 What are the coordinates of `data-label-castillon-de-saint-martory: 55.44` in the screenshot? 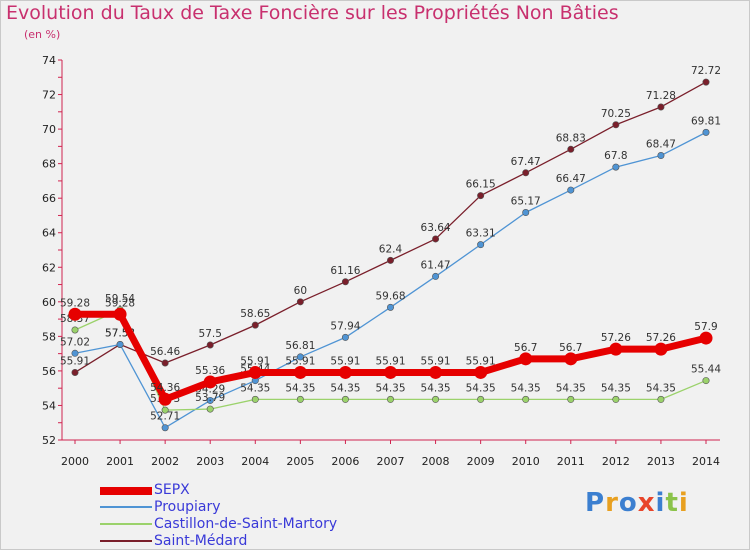 It's located at (706, 370).